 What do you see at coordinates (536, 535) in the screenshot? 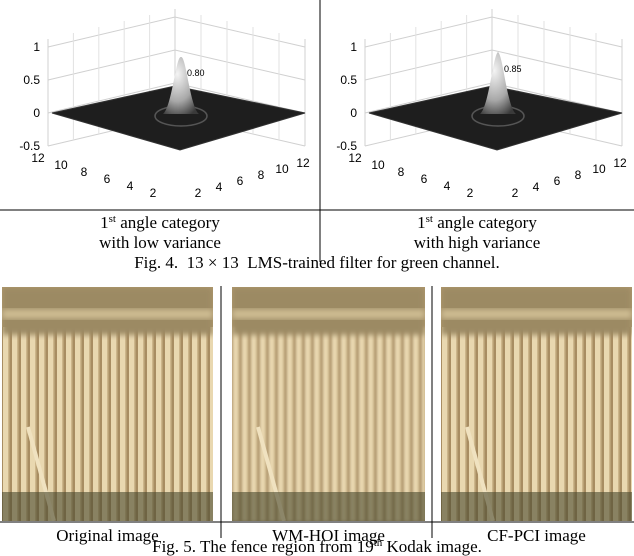
I see `panel-label: CF-PCI image` at bounding box center [536, 535].